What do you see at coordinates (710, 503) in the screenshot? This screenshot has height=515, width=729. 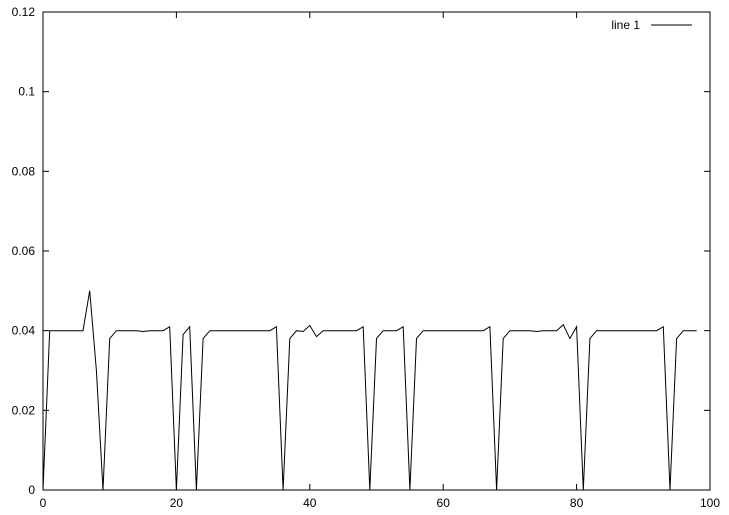 I see `x-tick-label: 100` at bounding box center [710, 503].